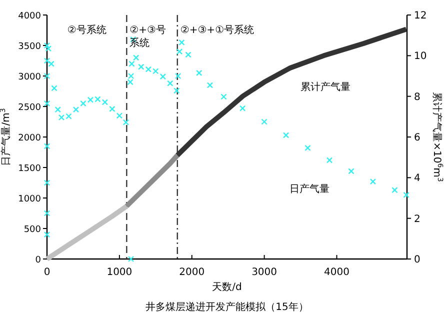 The height and width of the screenshot is (322, 448). What do you see at coordinates (420, 16) in the screenshot?
I see `y2-tick-label: 12` at bounding box center [420, 16].